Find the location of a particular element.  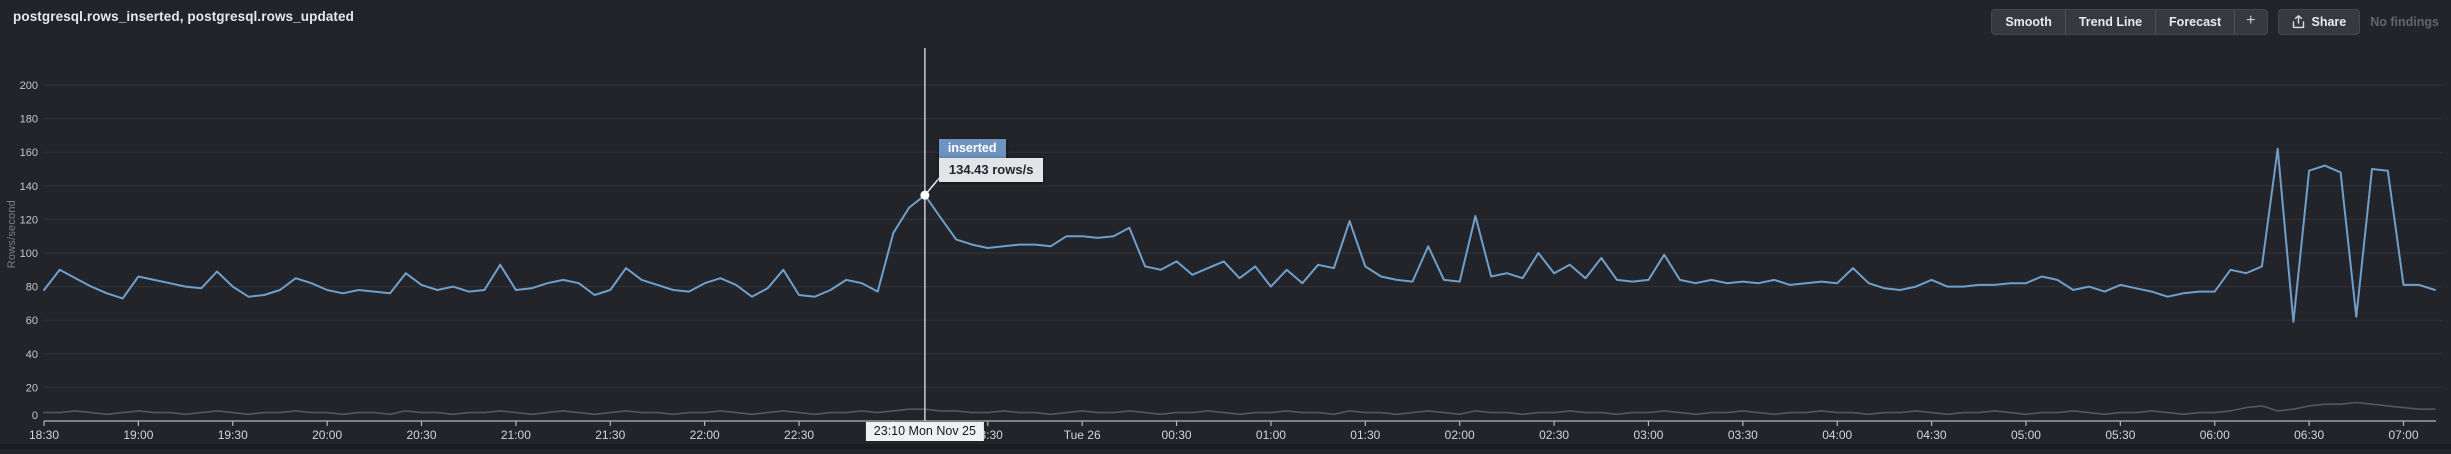

share-button: Share is located at coordinates (2319, 22).